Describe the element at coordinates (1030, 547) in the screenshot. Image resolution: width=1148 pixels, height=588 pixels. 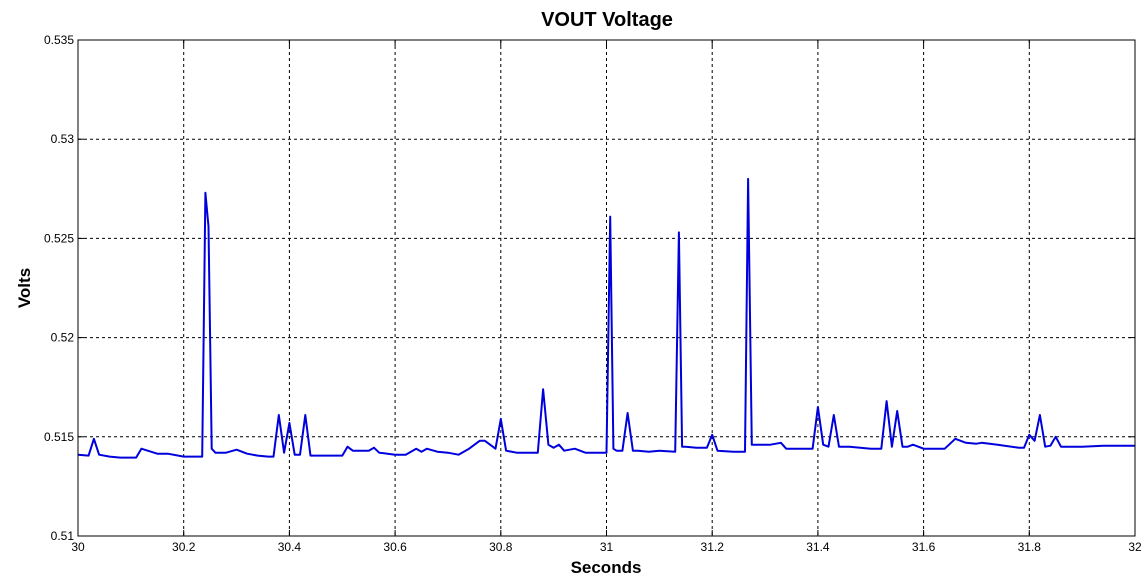
I see `x-tick-label: 31.8` at that location.